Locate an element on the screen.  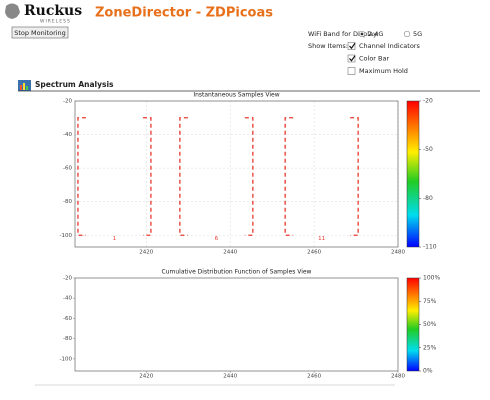
page-title: ZoneDirector - ZDPicoas is located at coordinates (184, 13).